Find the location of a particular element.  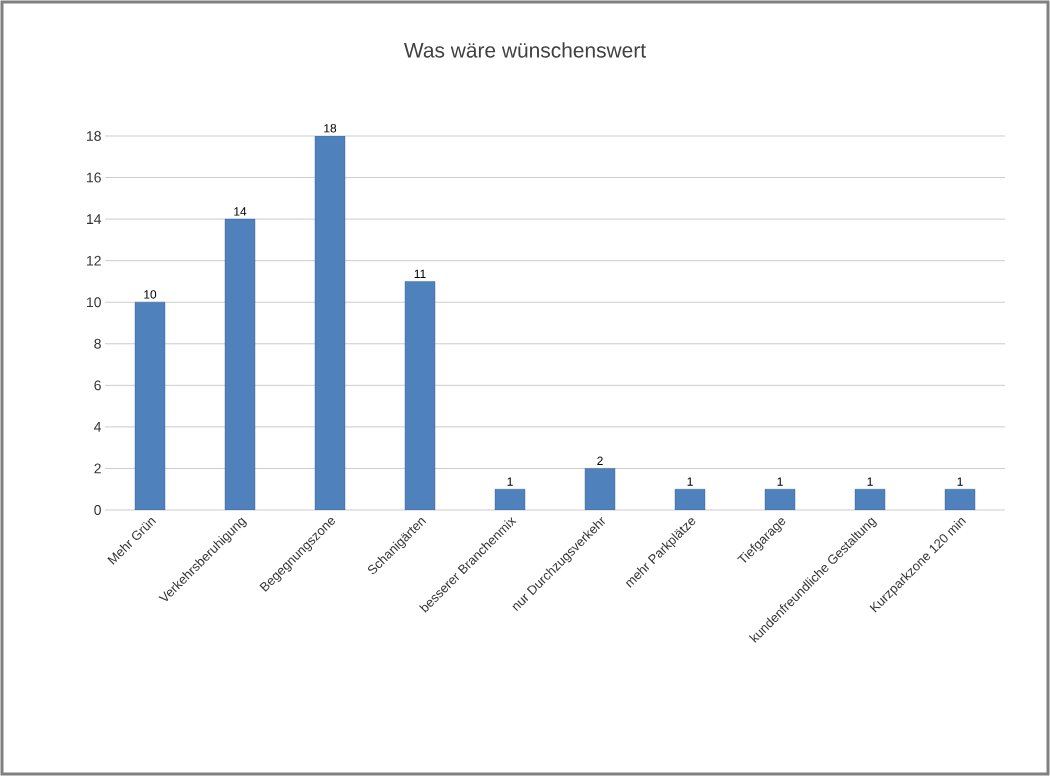

data-label: 14 is located at coordinates (240, 211).